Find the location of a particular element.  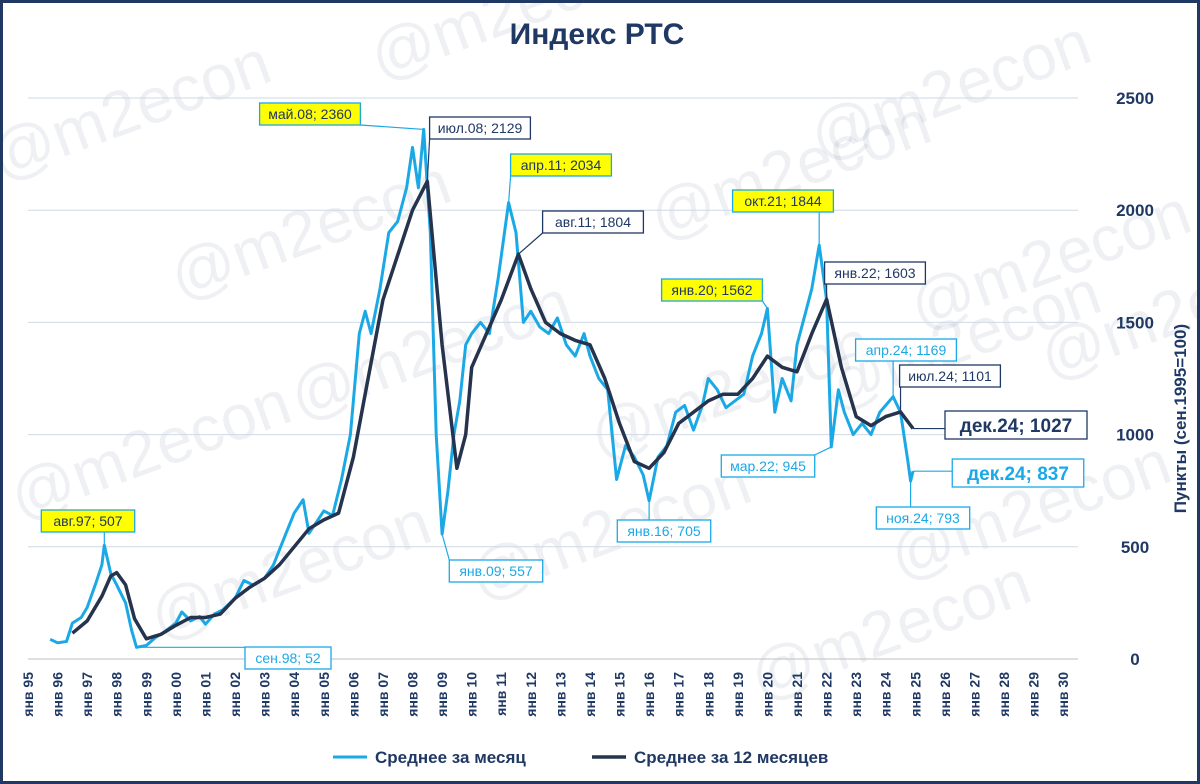

x-tick-label: янв 07 is located at coordinates (383, 694).